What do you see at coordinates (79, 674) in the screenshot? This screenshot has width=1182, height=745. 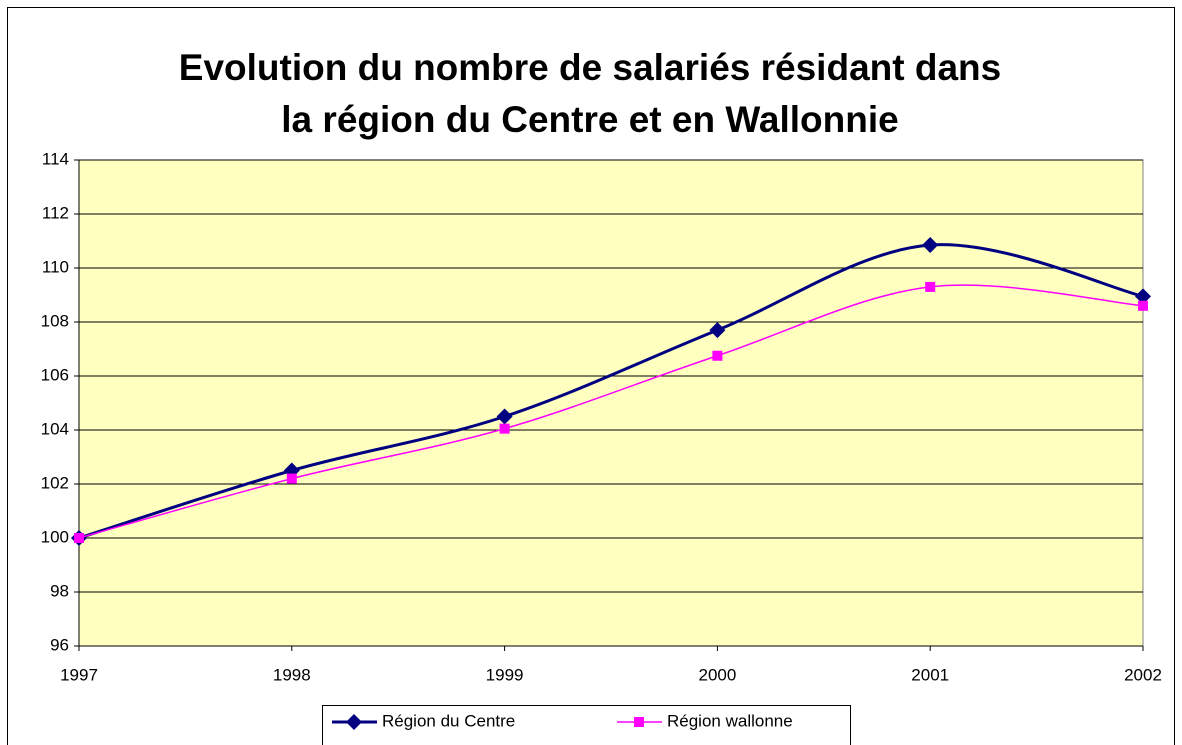 I see `x-tick-label: 1997` at bounding box center [79, 674].